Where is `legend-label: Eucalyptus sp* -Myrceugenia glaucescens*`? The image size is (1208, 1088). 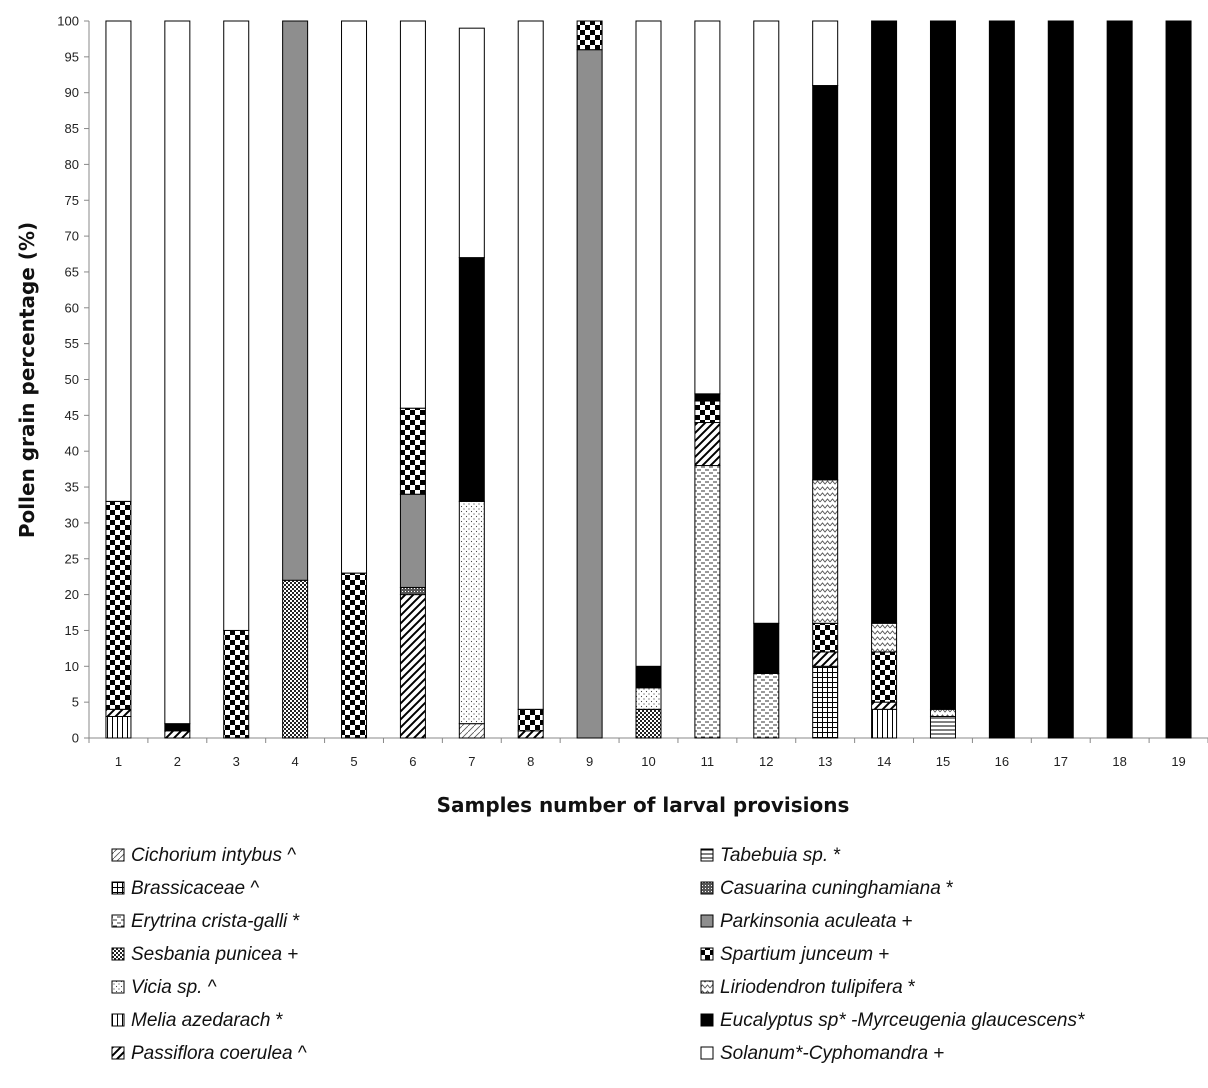
legend-label: Eucalyptus sp* -Myrceugenia glaucescens* is located at coordinates (902, 1020).